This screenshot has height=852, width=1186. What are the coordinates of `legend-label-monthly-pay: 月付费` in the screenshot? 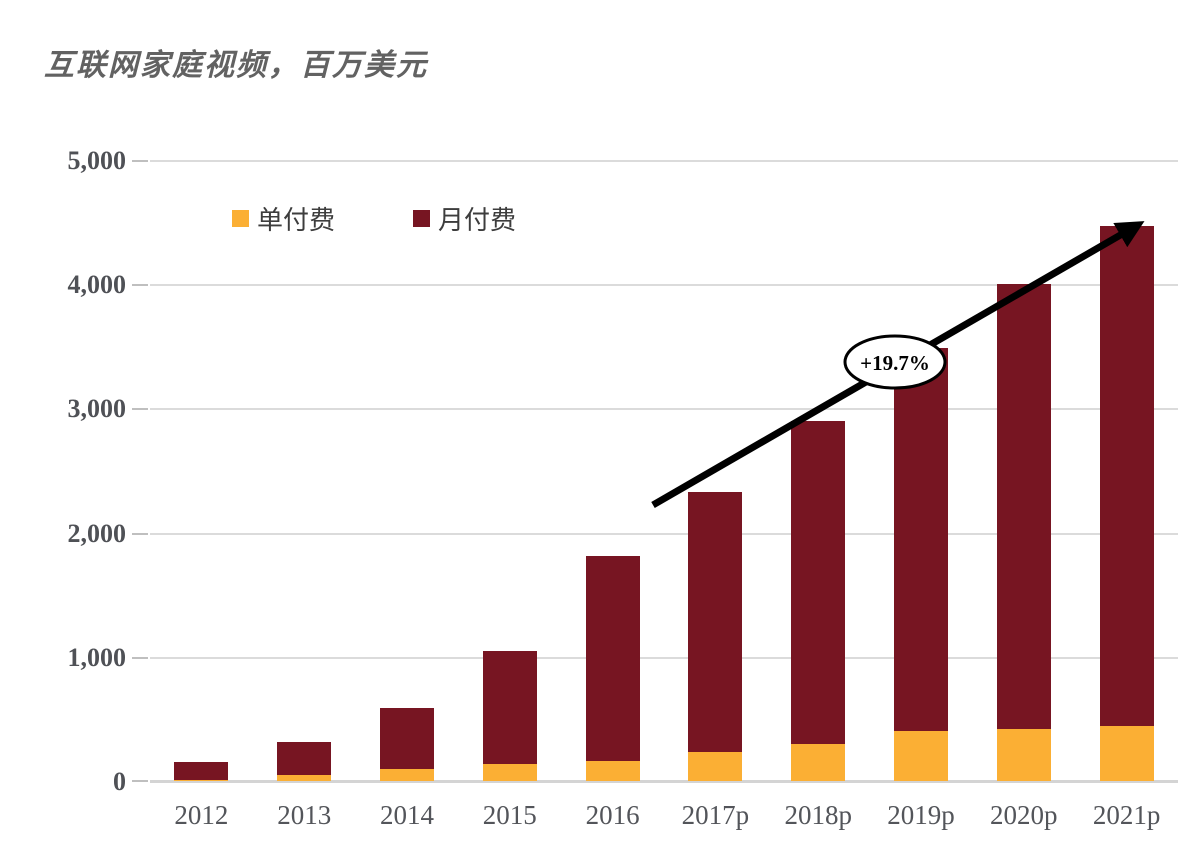 It's located at (477, 220).